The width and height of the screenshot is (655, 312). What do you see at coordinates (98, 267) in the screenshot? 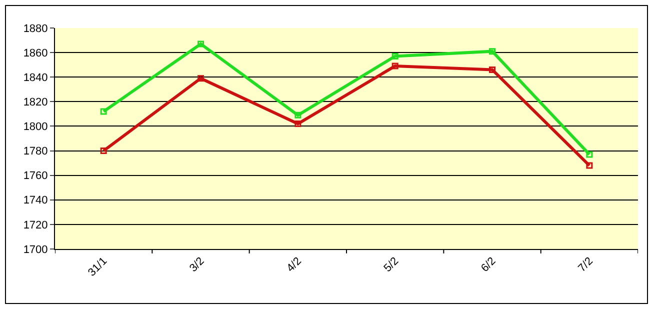
I see `x-tick-label: 31/1` at bounding box center [98, 267].